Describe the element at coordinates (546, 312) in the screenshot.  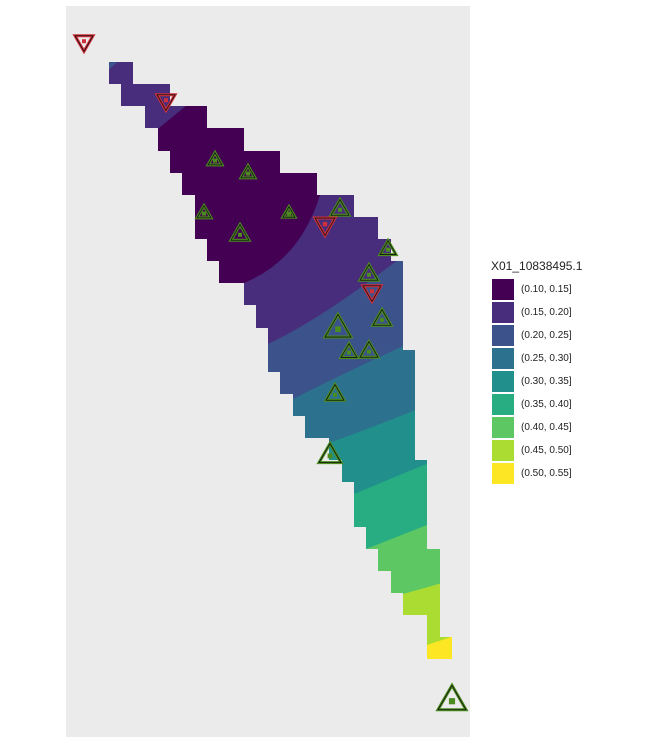
I see `legend-label: (0.15, 0.20]` at that location.